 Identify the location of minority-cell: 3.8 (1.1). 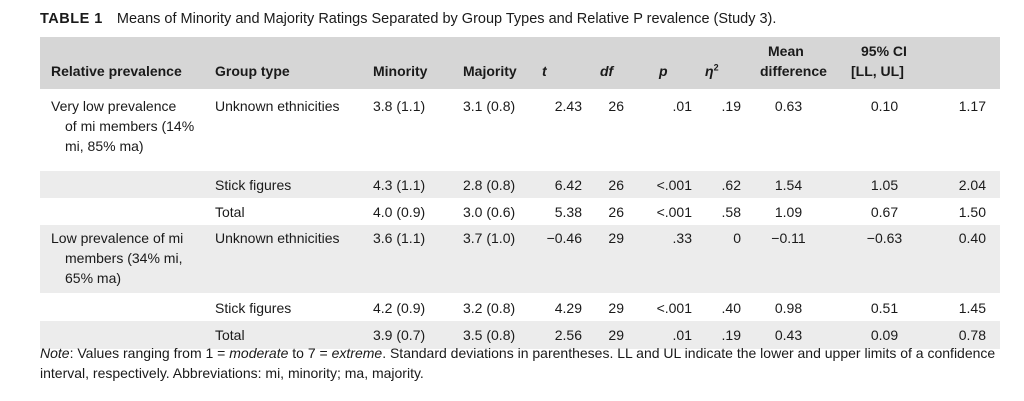
(399, 106).